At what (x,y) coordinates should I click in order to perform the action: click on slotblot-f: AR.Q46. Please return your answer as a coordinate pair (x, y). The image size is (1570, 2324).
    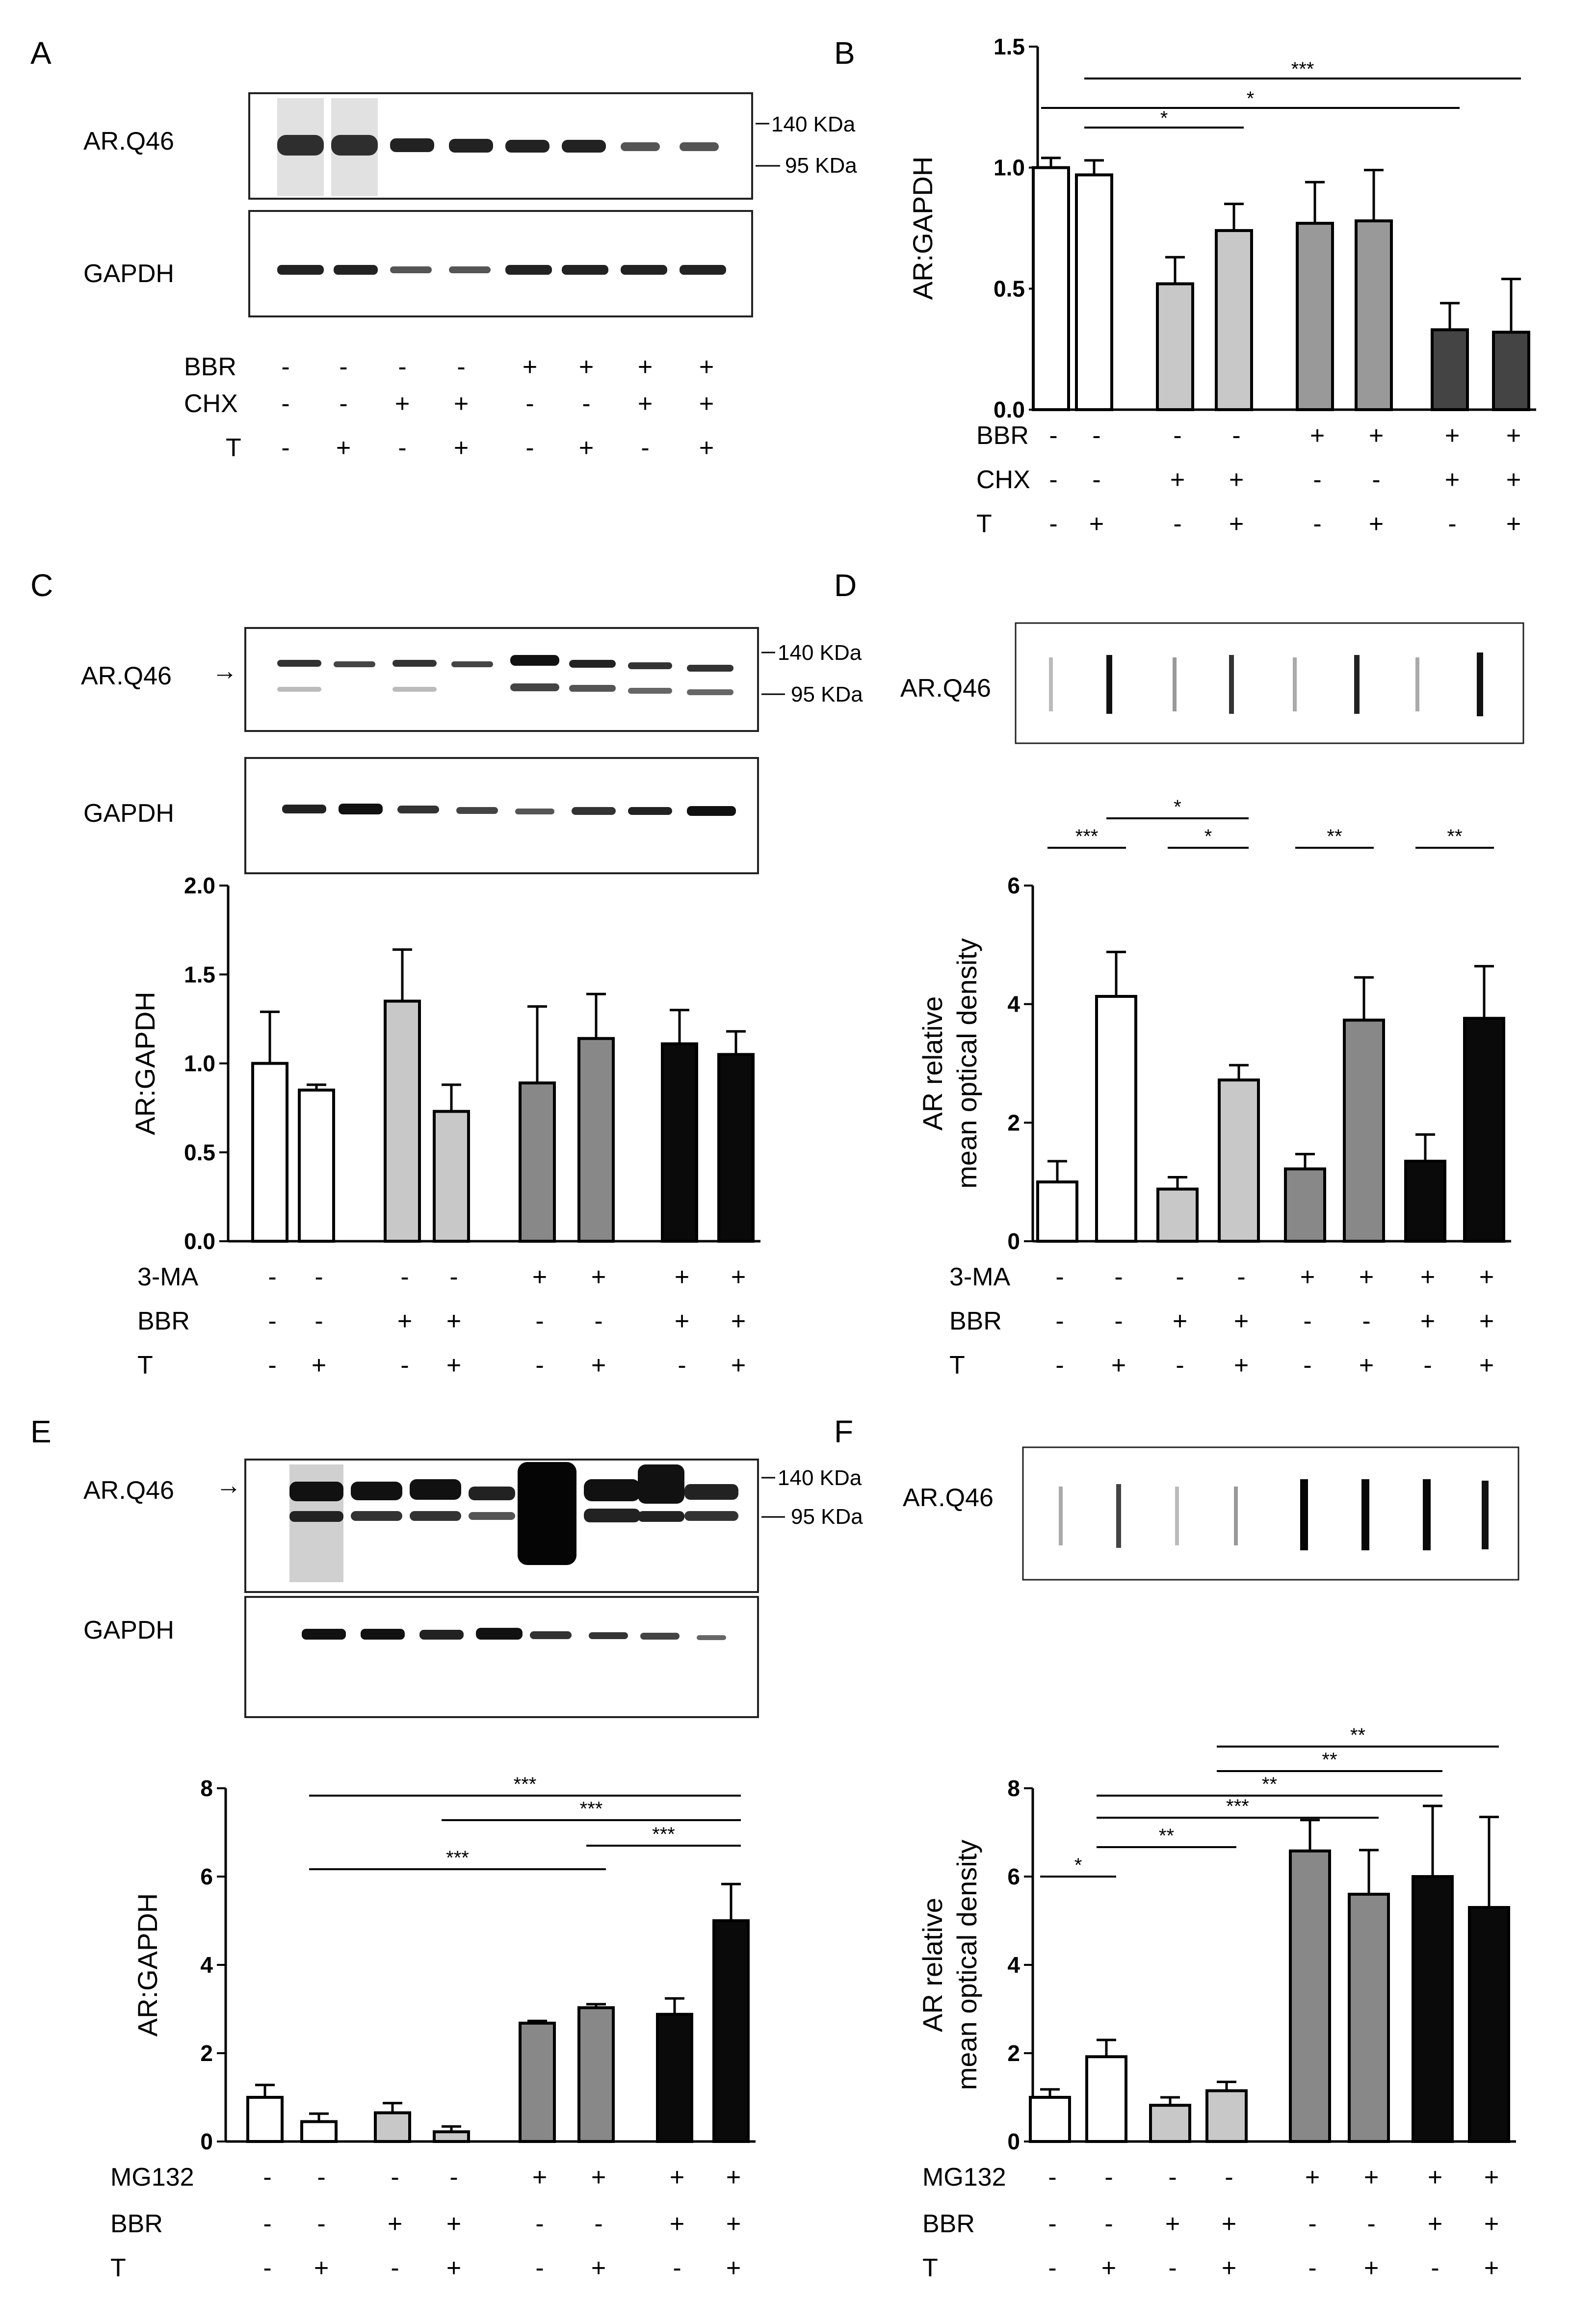
    Looking at the image, I should click on (1211, 1513).